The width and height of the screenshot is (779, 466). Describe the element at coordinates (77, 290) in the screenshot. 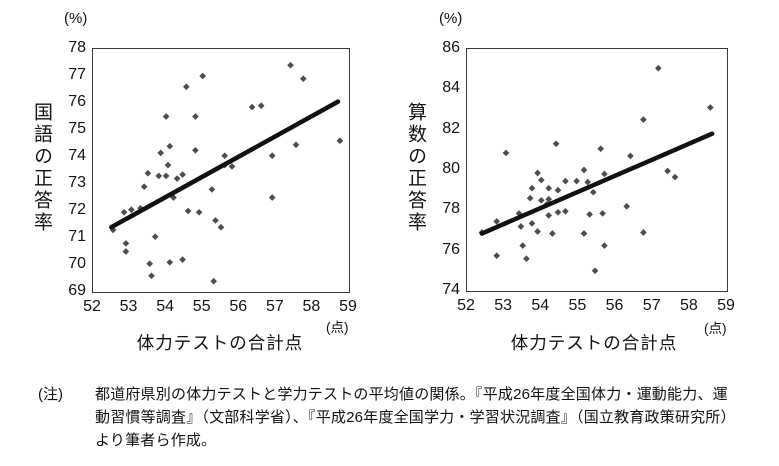

I see `y-axis-tick-label: 69` at that location.